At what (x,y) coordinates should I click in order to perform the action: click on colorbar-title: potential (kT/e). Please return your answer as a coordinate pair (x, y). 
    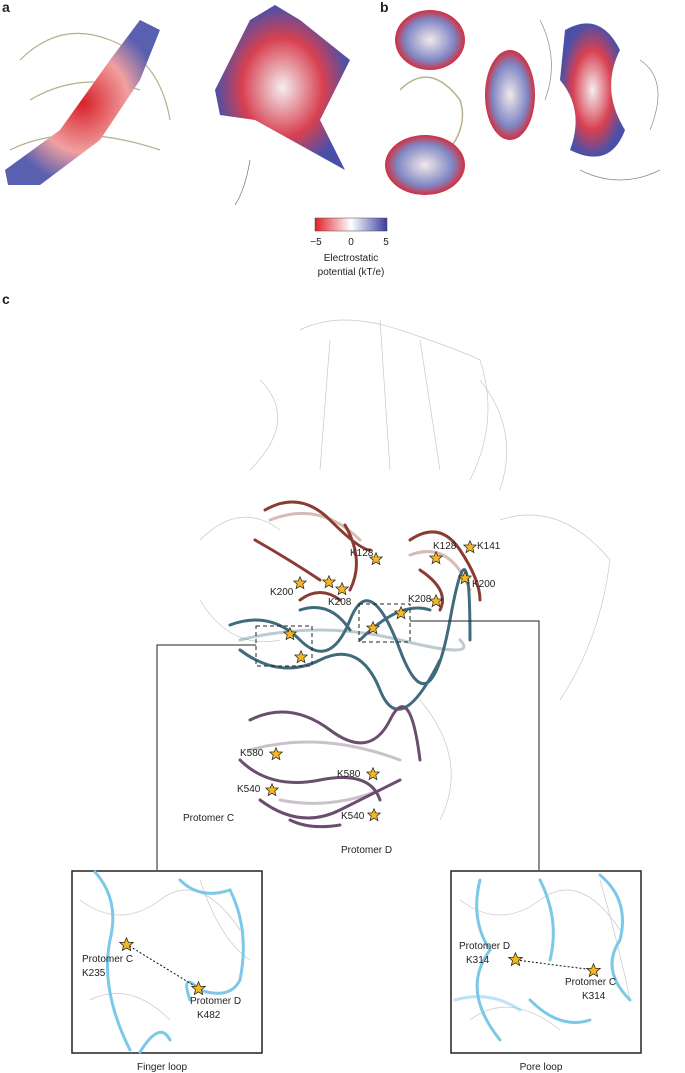
    Looking at the image, I should click on (351, 272).